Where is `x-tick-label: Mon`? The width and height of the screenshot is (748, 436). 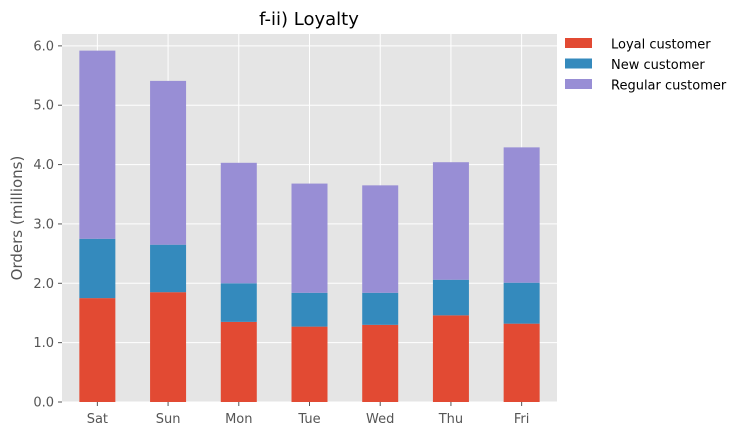 x-tick-label: Mon is located at coordinates (238, 419).